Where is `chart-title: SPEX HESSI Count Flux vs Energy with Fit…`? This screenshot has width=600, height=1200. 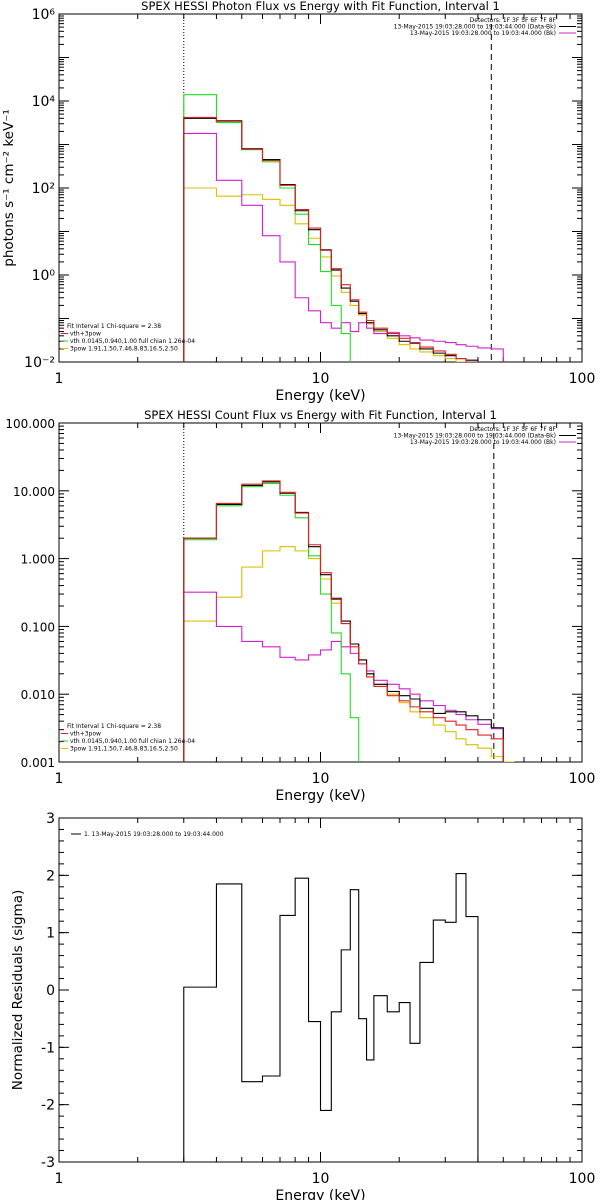 chart-title: SPEX HESSI Count Flux vs Energy with Fit… is located at coordinates (320, 415).